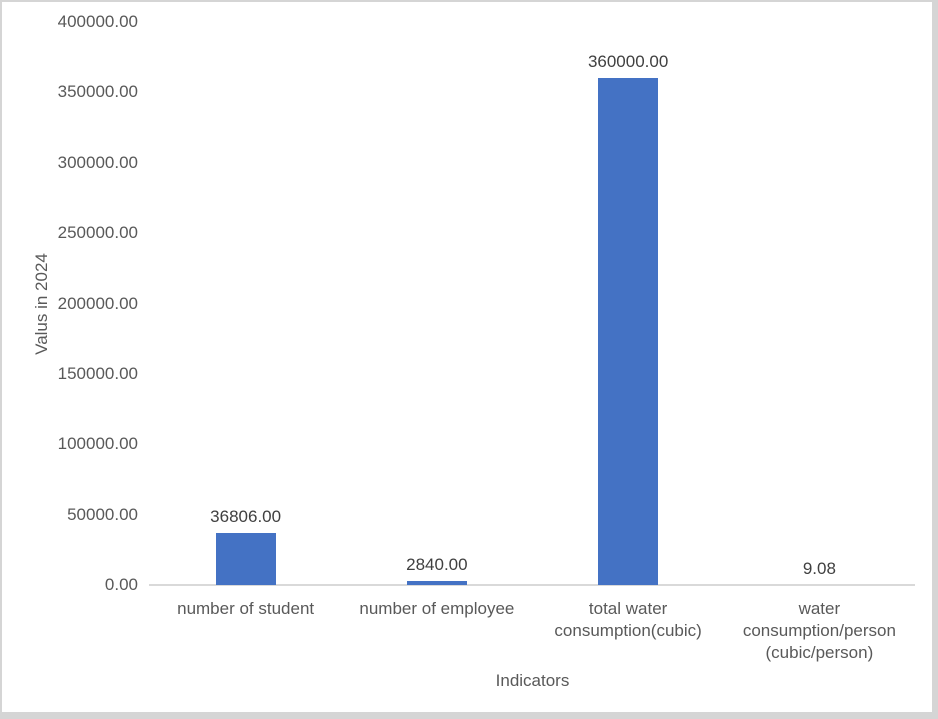 This screenshot has height=719, width=938. I want to click on x-axis-line, so click(532, 585).